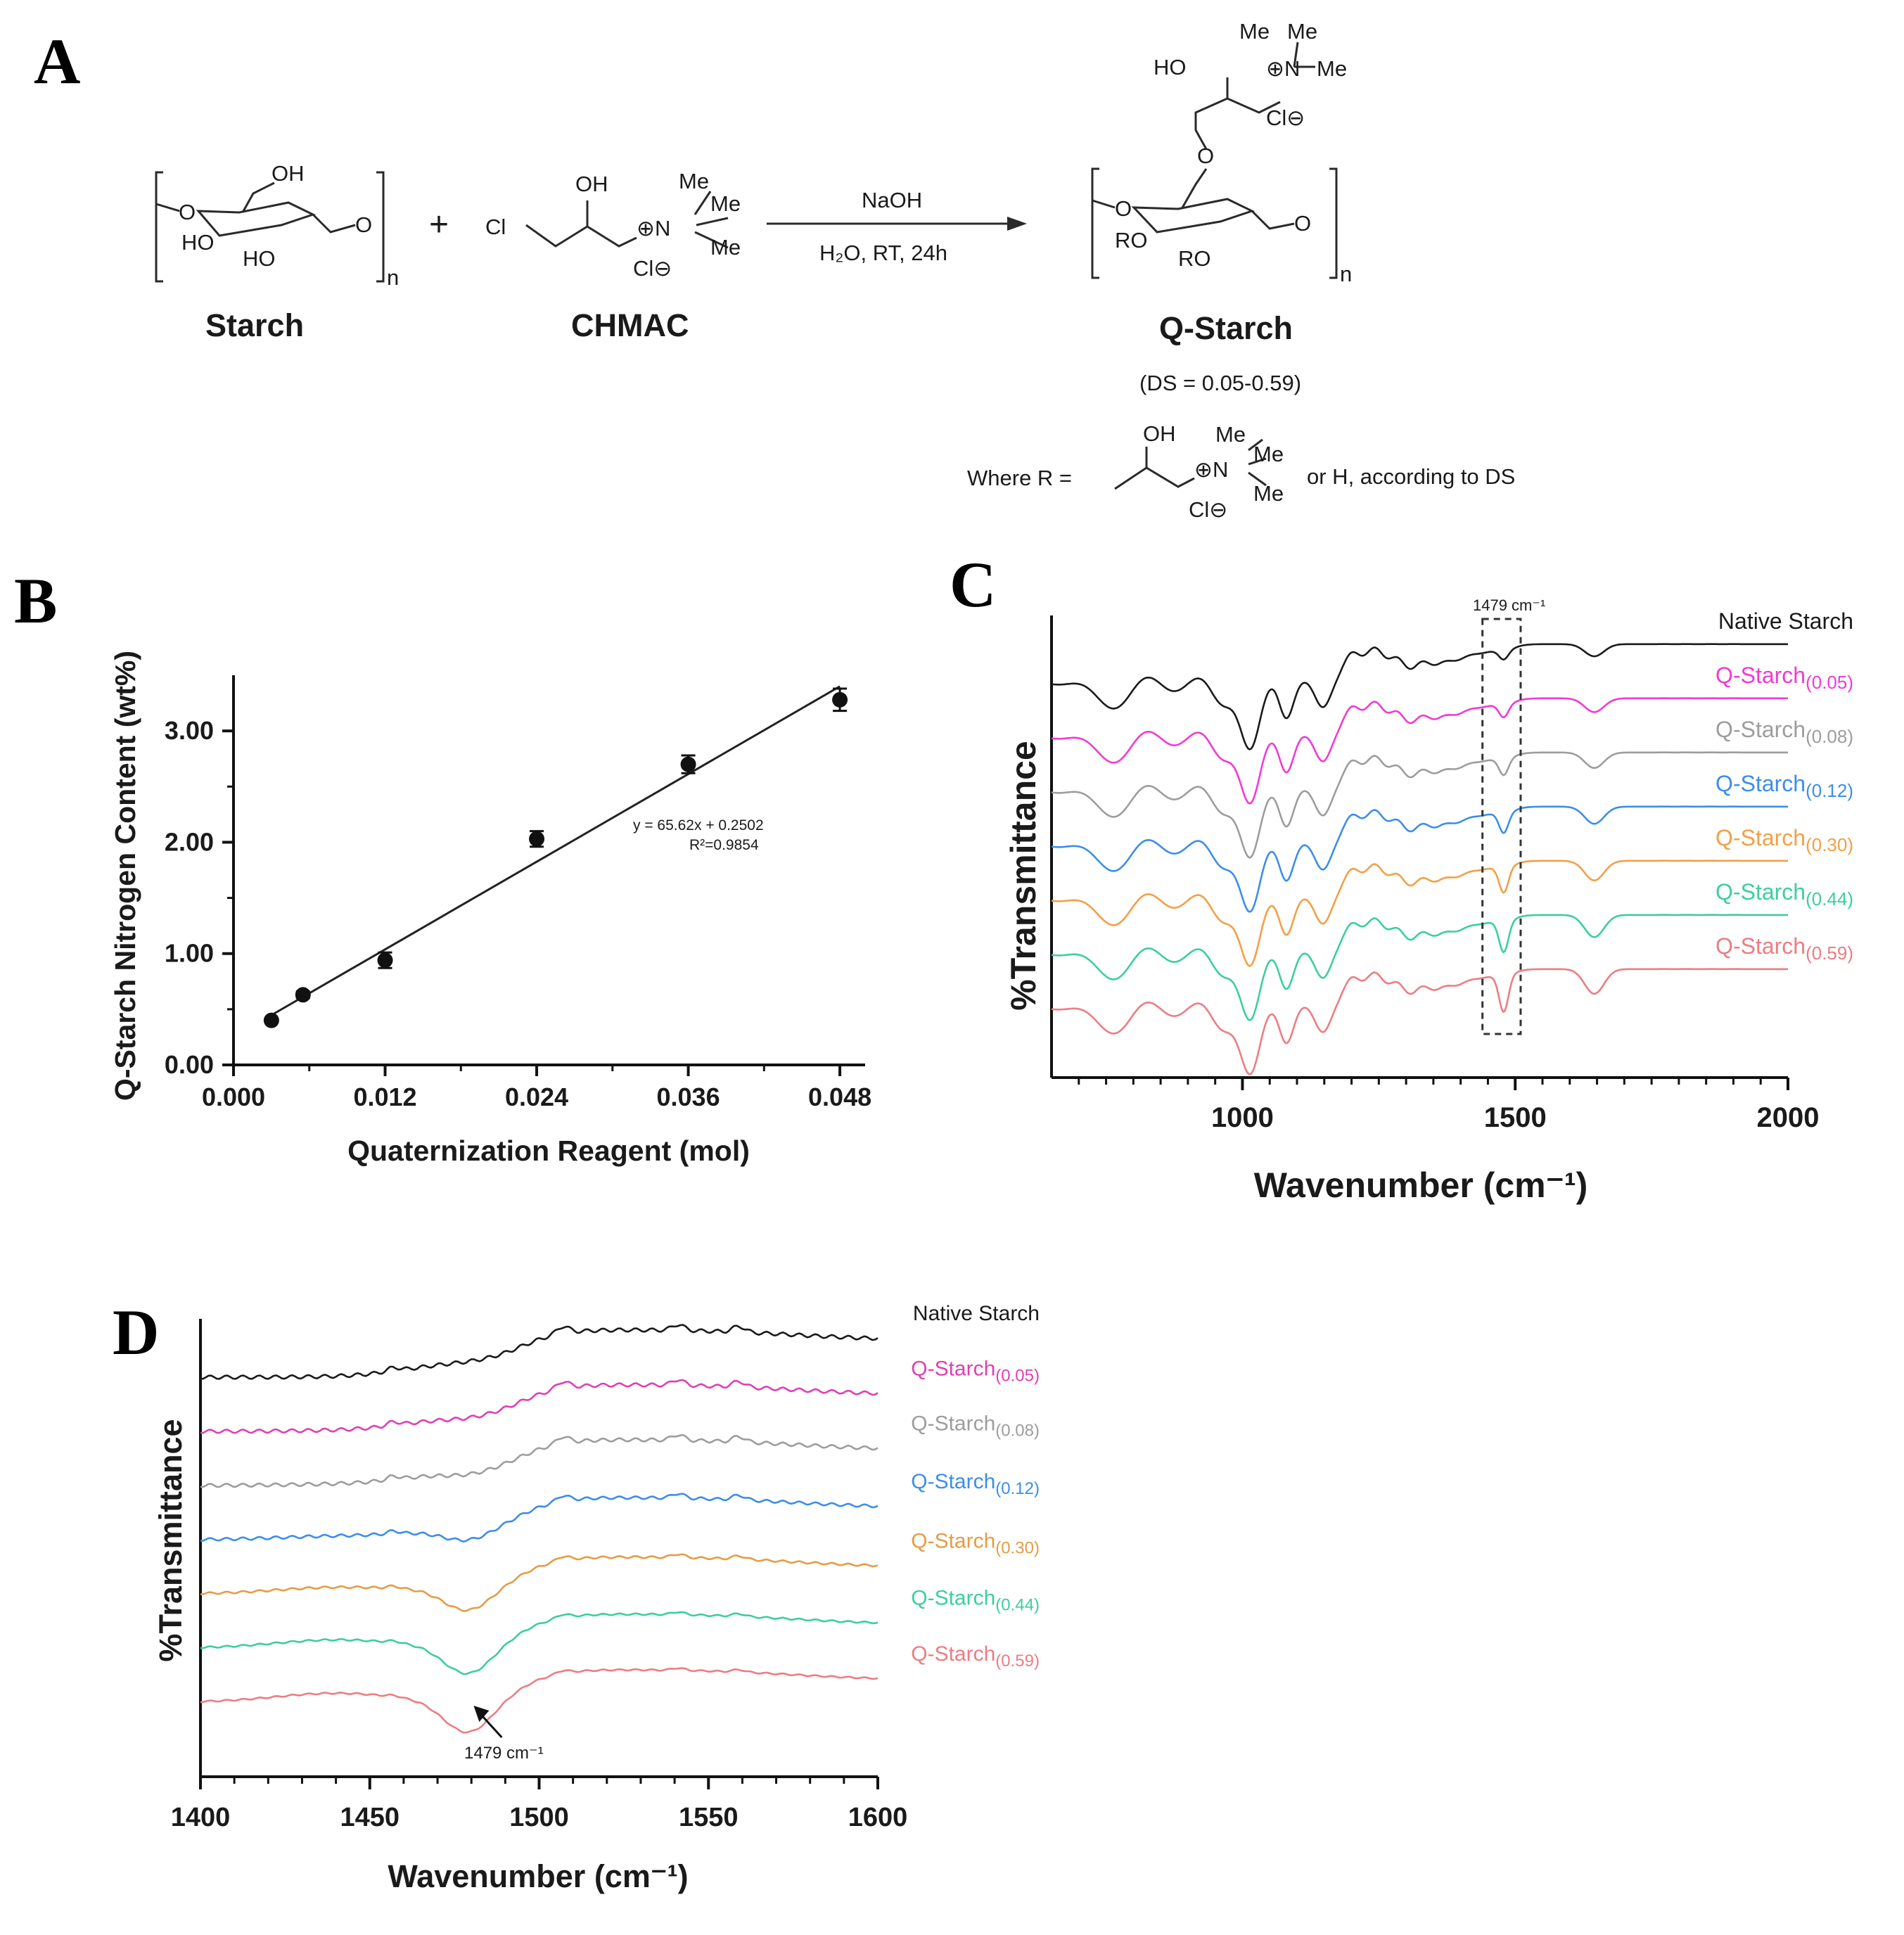 The width and height of the screenshot is (1904, 1935). Describe the element at coordinates (190, 1064) in the screenshot. I see `panel-b-y-tick-label-0: 0.00` at that location.